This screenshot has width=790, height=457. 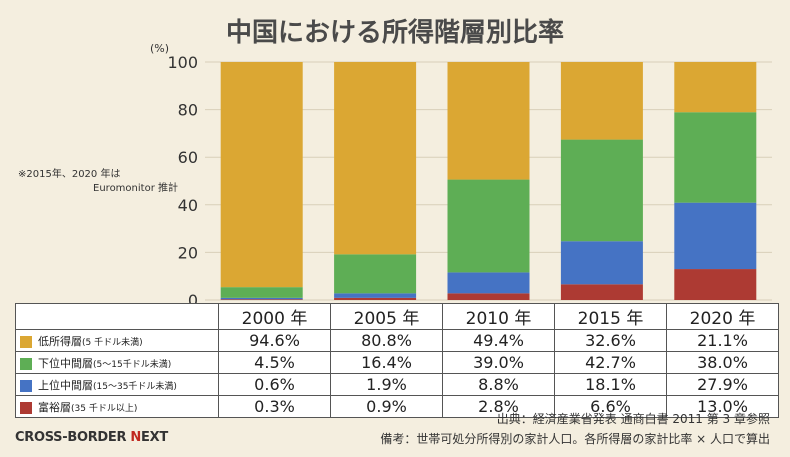 I want to click on brand-logo: CROSS-BORDER NEXT, so click(x=91, y=437).